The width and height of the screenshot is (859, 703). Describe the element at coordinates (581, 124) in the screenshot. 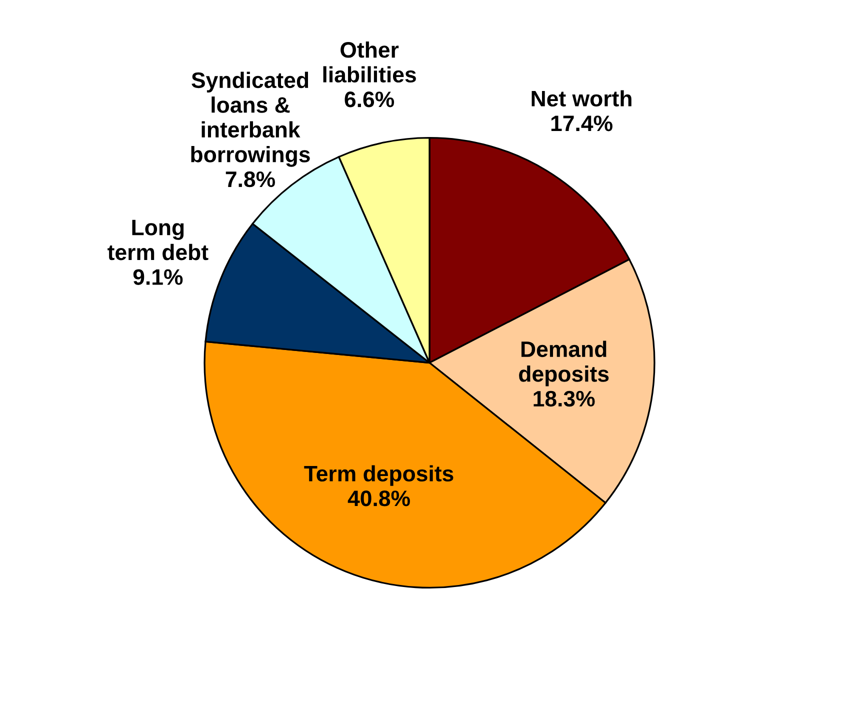

I see `data-label: 17.4%` at that location.